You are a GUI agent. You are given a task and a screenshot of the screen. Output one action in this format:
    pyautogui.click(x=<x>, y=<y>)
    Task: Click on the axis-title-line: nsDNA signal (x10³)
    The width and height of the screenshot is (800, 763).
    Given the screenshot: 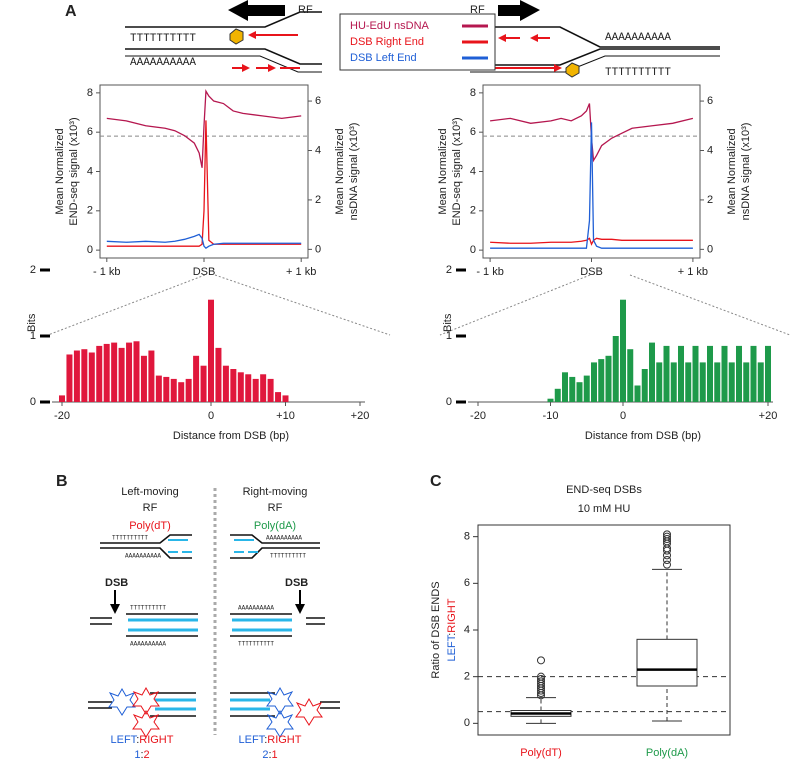 What is the action you would take?
    pyautogui.click(x=354, y=172)
    